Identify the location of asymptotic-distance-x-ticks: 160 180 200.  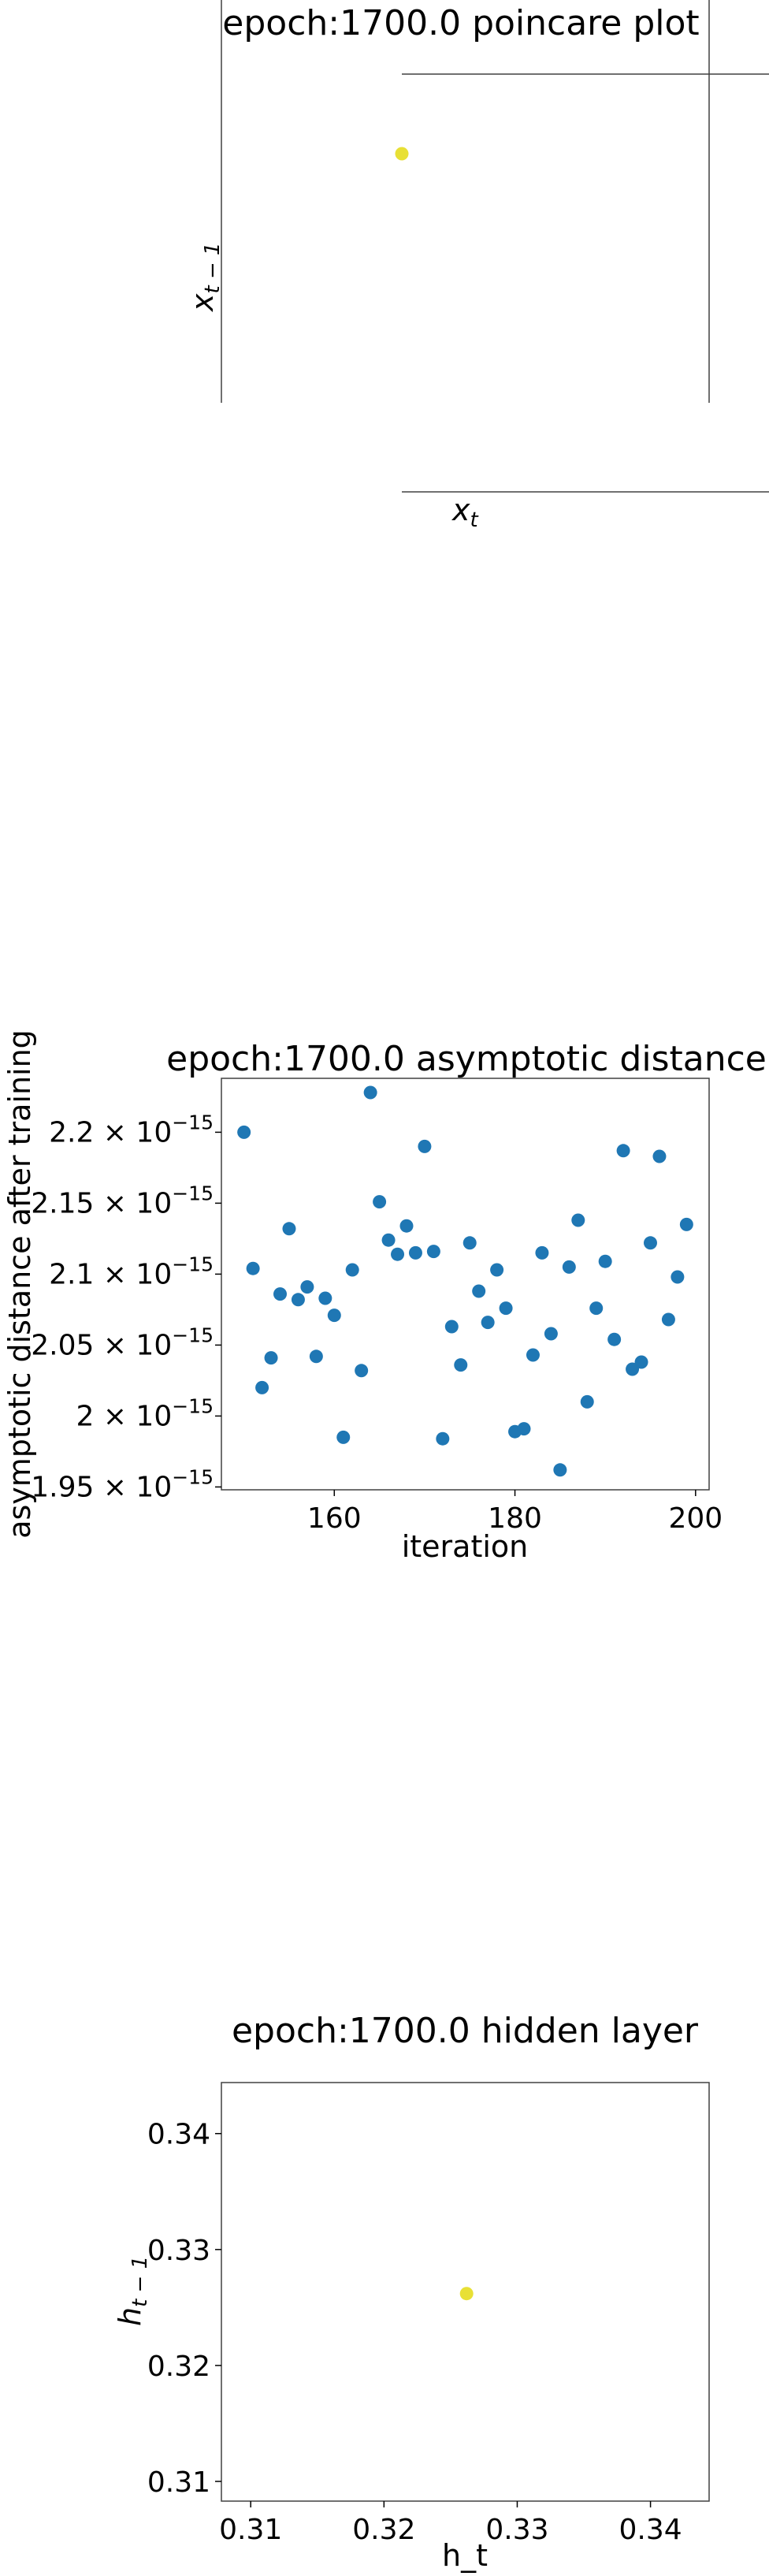
(515, 1512).